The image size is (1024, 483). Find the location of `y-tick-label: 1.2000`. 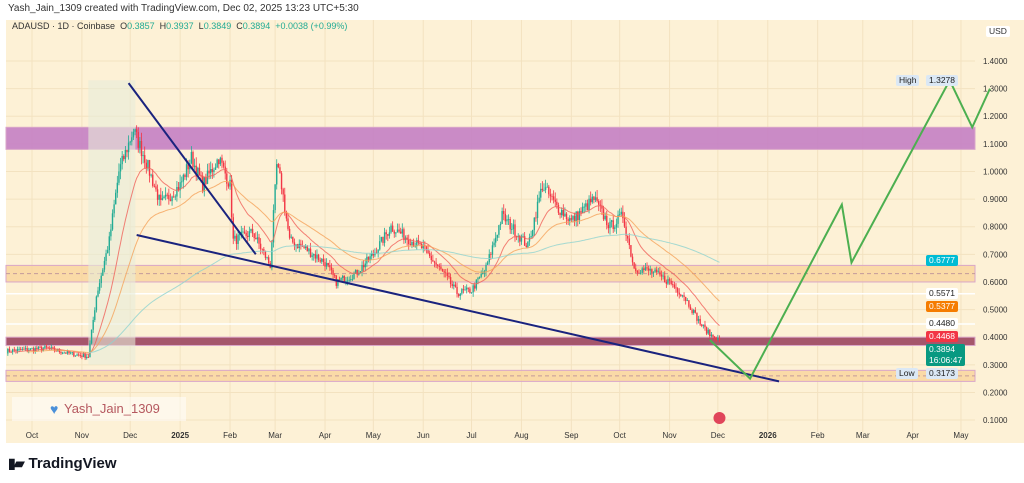

y-tick-label: 1.2000 is located at coordinates (995, 116).